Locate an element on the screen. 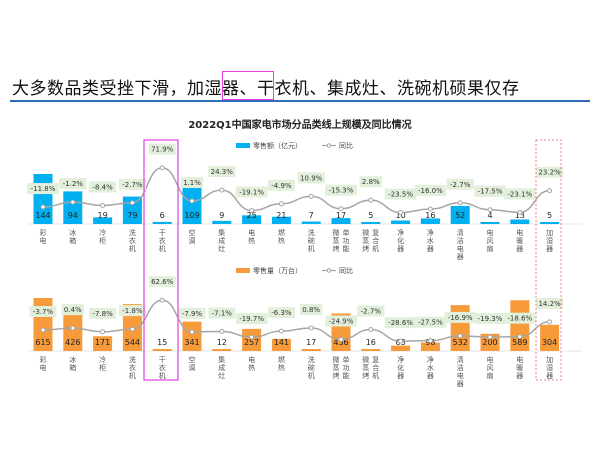  yoy-label: -7.1% is located at coordinates (222, 313).